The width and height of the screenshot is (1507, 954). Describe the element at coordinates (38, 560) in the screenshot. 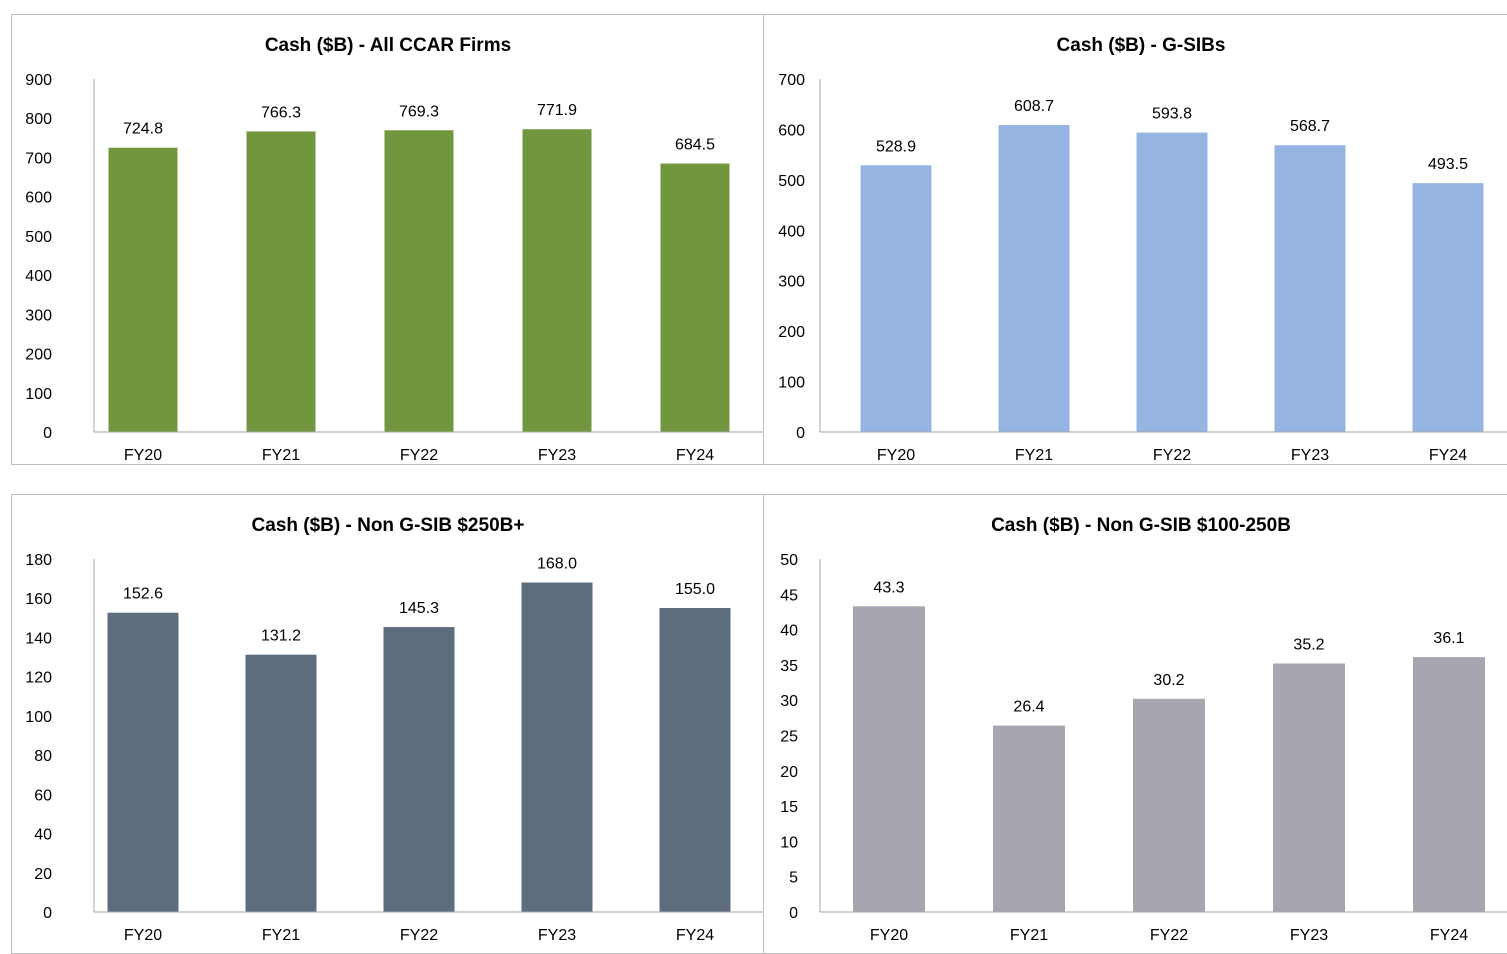

I see `y-tick-label: 180` at that location.